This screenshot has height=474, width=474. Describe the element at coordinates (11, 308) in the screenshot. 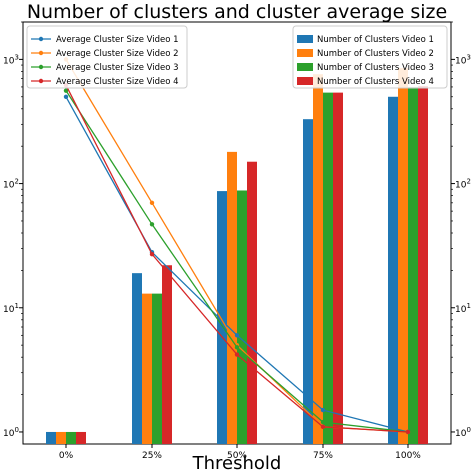

I see `y-tick-label-left: 10¹` at that location.